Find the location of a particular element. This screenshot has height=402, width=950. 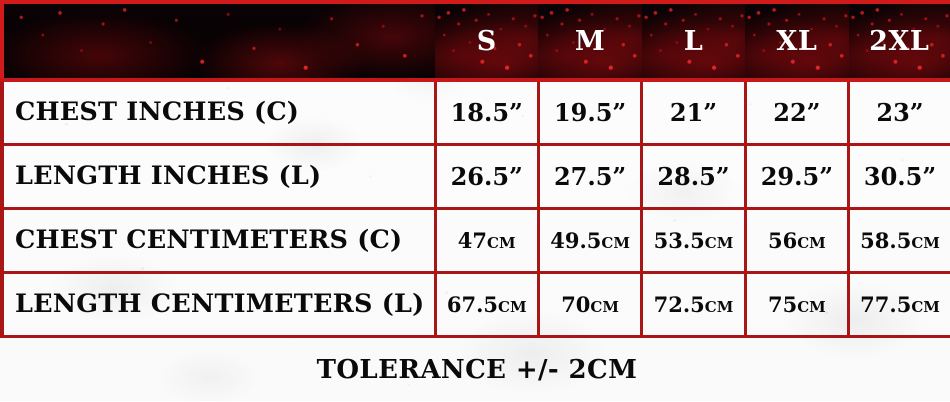

row-label-chest-inches: CHEST INCHES (C) is located at coordinates (218, 112).